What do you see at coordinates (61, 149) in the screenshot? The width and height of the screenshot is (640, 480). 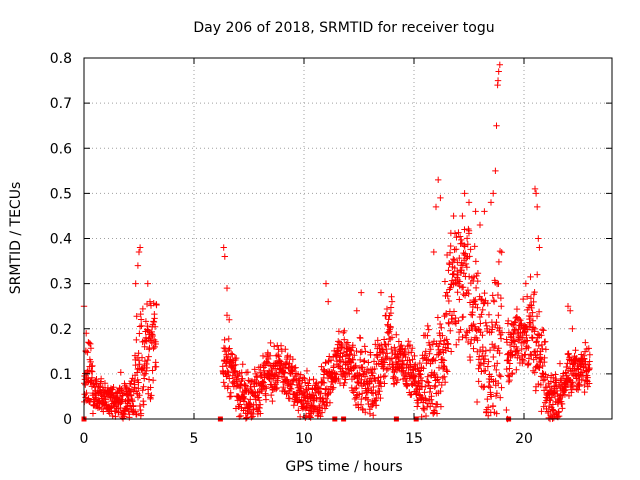 I see `y-tick-label: 0.6` at bounding box center [61, 149].